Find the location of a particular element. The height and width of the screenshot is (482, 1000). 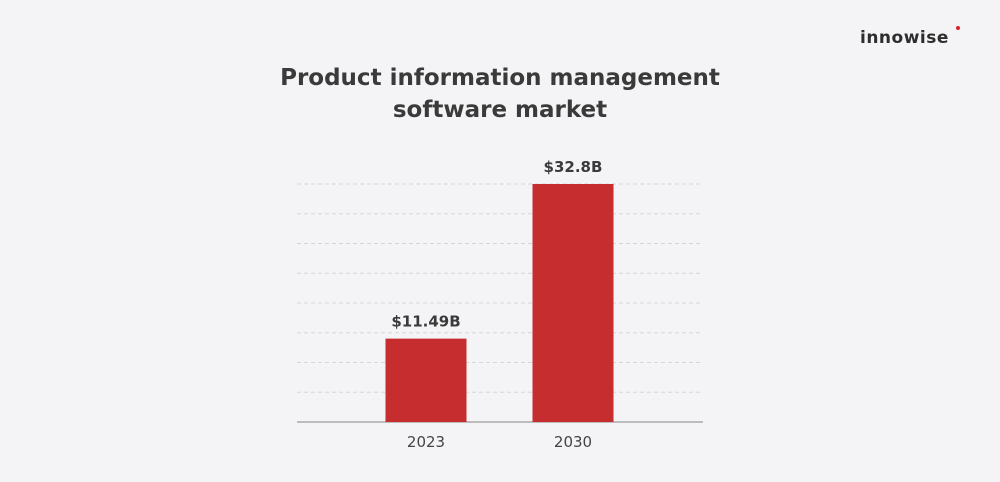

brand-logo-dot is located at coordinates (958, 28).